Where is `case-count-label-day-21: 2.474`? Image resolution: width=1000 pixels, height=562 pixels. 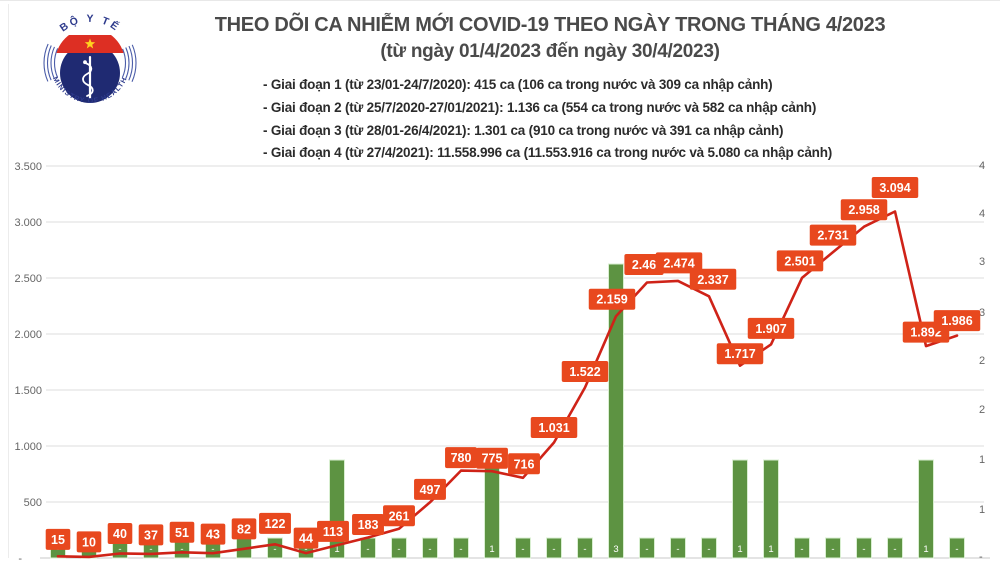
case-count-label-day-21: 2.474 is located at coordinates (678, 263).